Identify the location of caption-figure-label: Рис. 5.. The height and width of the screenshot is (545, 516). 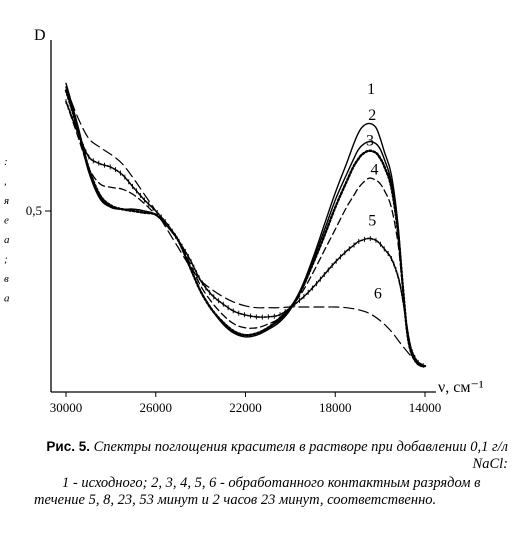
(68, 446).